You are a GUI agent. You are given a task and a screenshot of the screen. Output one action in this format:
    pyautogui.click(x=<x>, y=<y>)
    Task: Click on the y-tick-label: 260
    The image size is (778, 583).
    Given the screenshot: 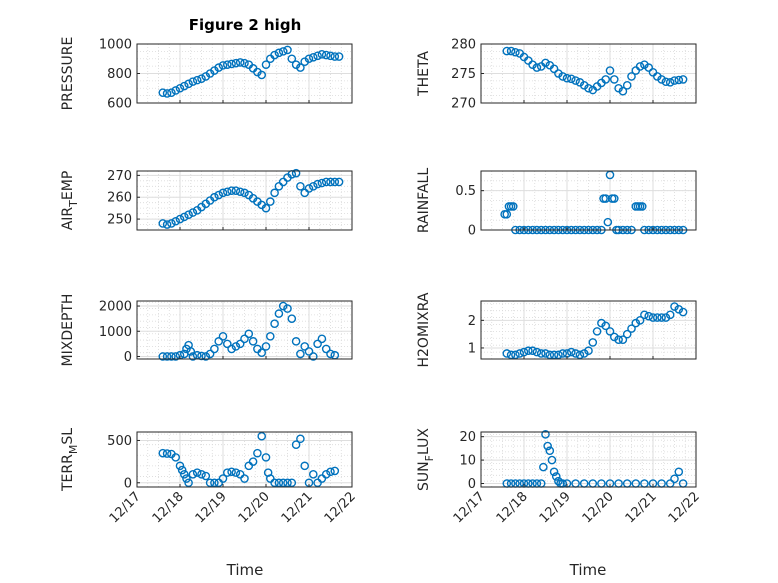 What is the action you would take?
    pyautogui.click(x=119, y=198)
    